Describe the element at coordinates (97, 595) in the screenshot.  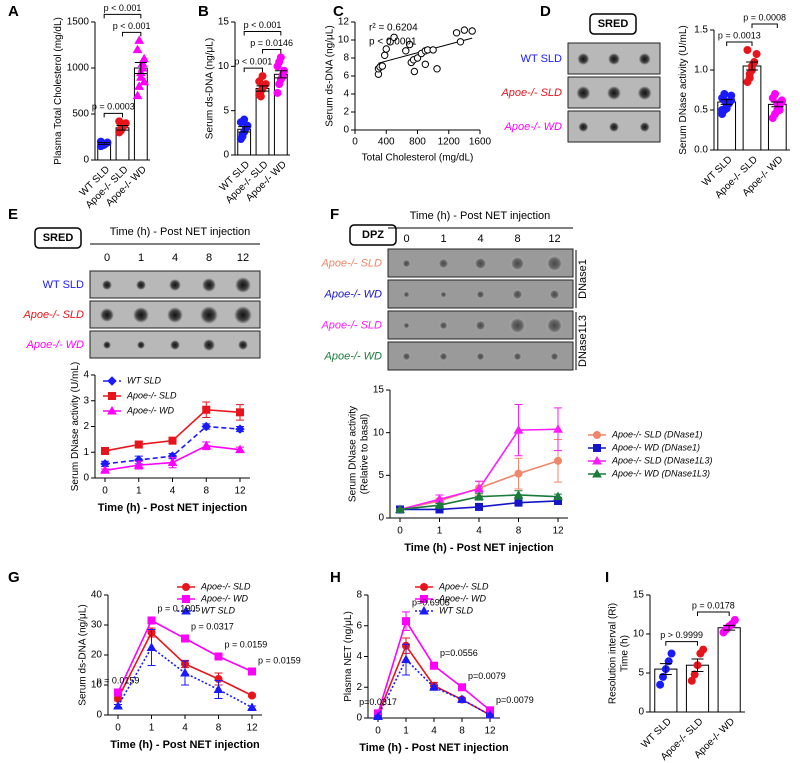
I see `y-tick-label: 40` at that location.